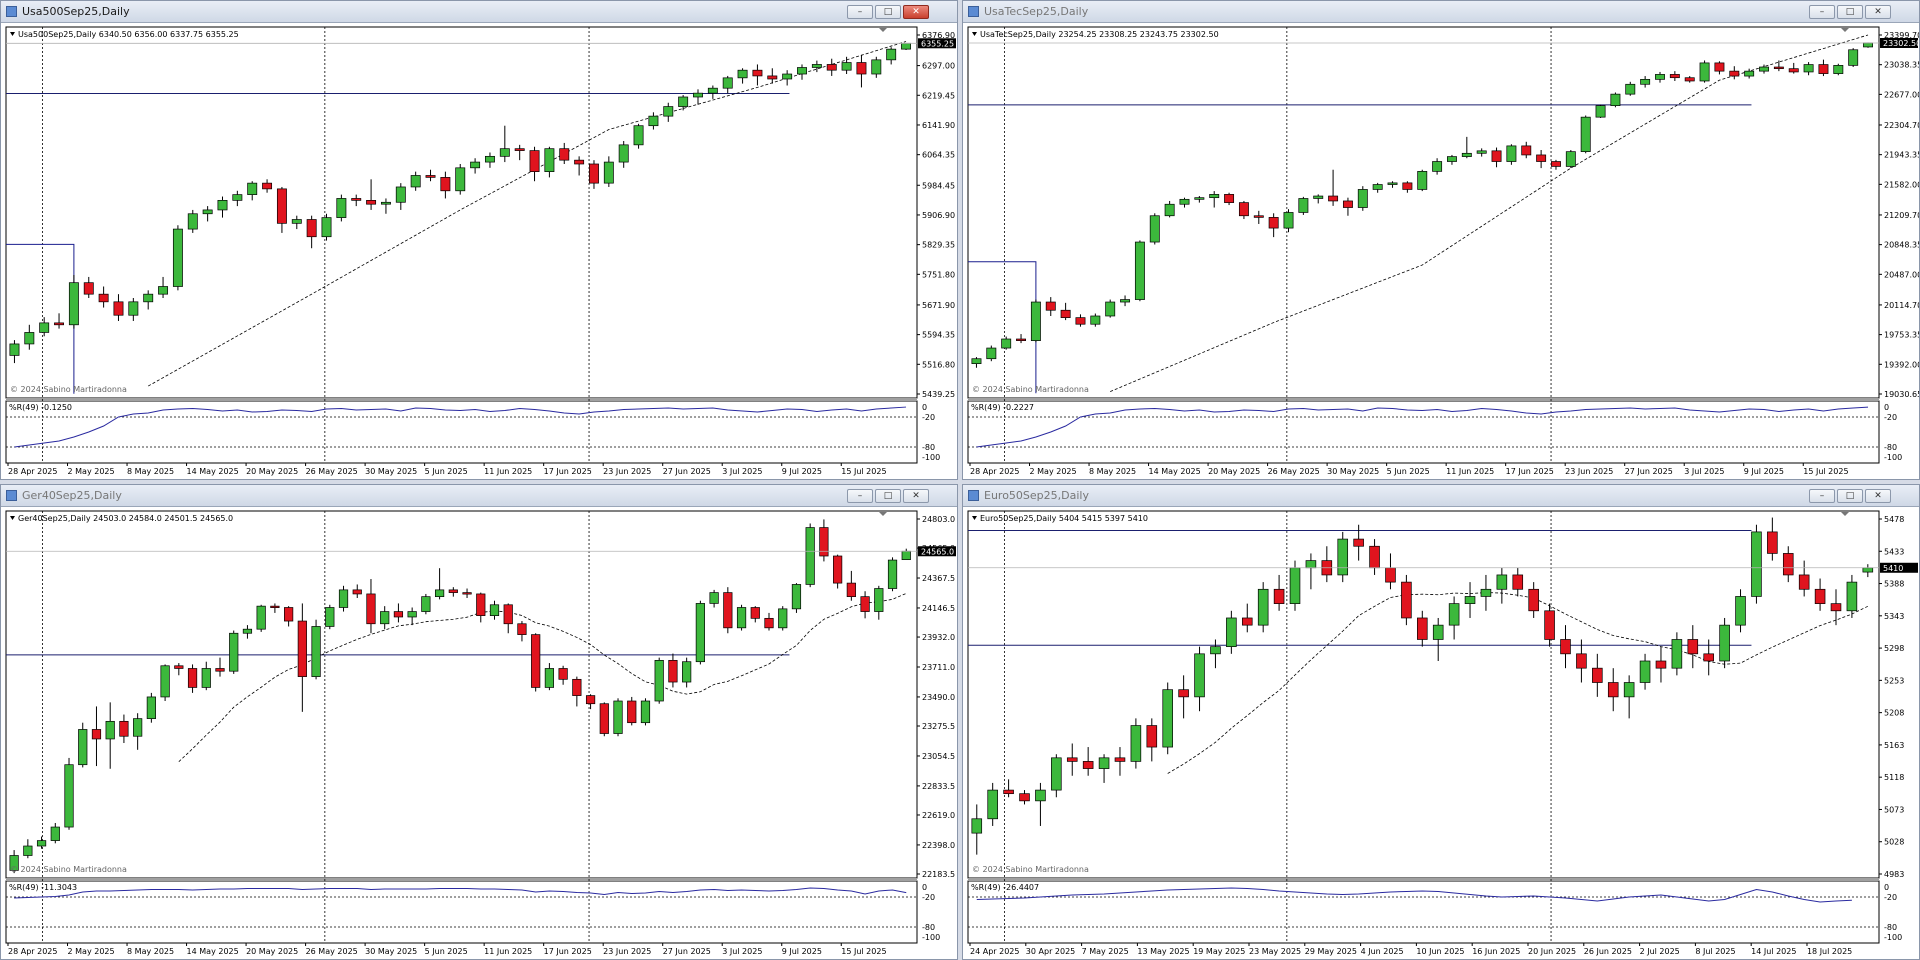 The image size is (1920, 960). Describe the element at coordinates (1423, 912) in the screenshot. I see `indicator-pane` at that location.